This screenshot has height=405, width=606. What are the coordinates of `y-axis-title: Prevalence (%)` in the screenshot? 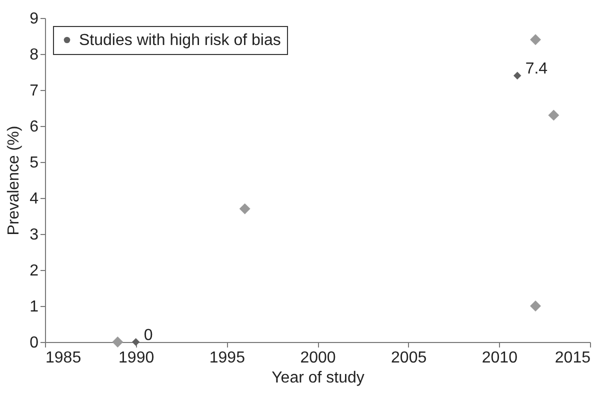 It's located at (14, 181).